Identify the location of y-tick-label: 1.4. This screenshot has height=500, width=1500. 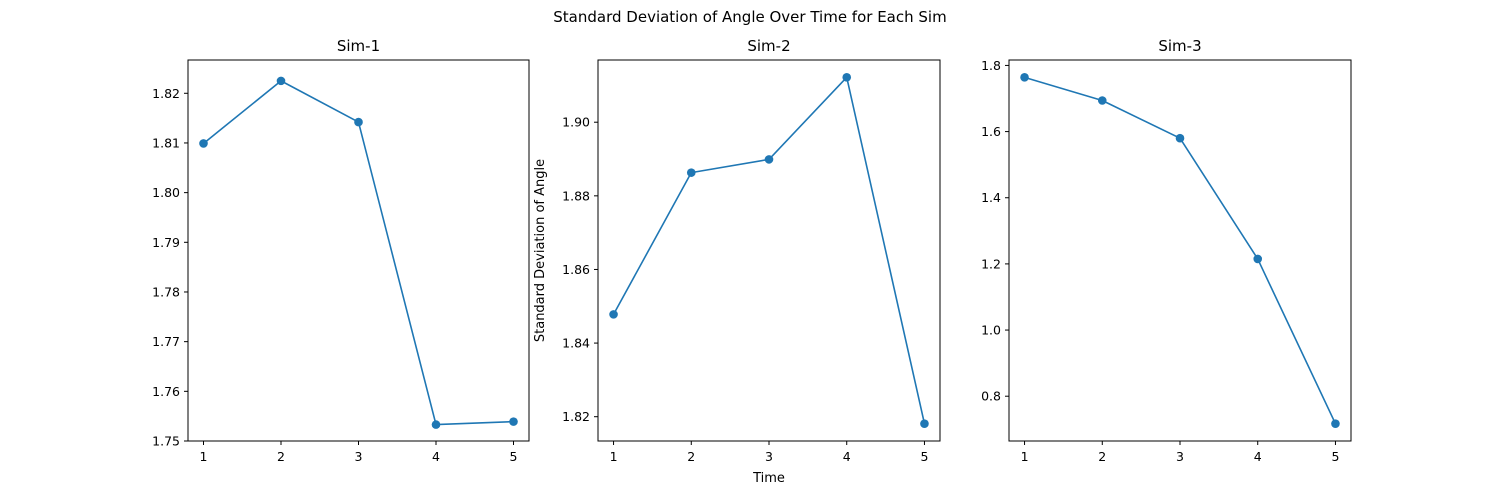
(991, 197).